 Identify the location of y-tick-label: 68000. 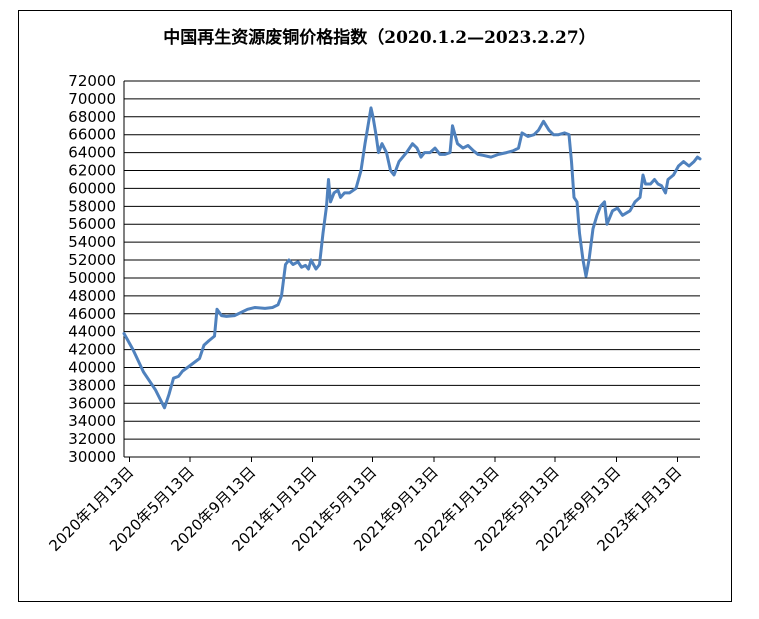
(92, 117).